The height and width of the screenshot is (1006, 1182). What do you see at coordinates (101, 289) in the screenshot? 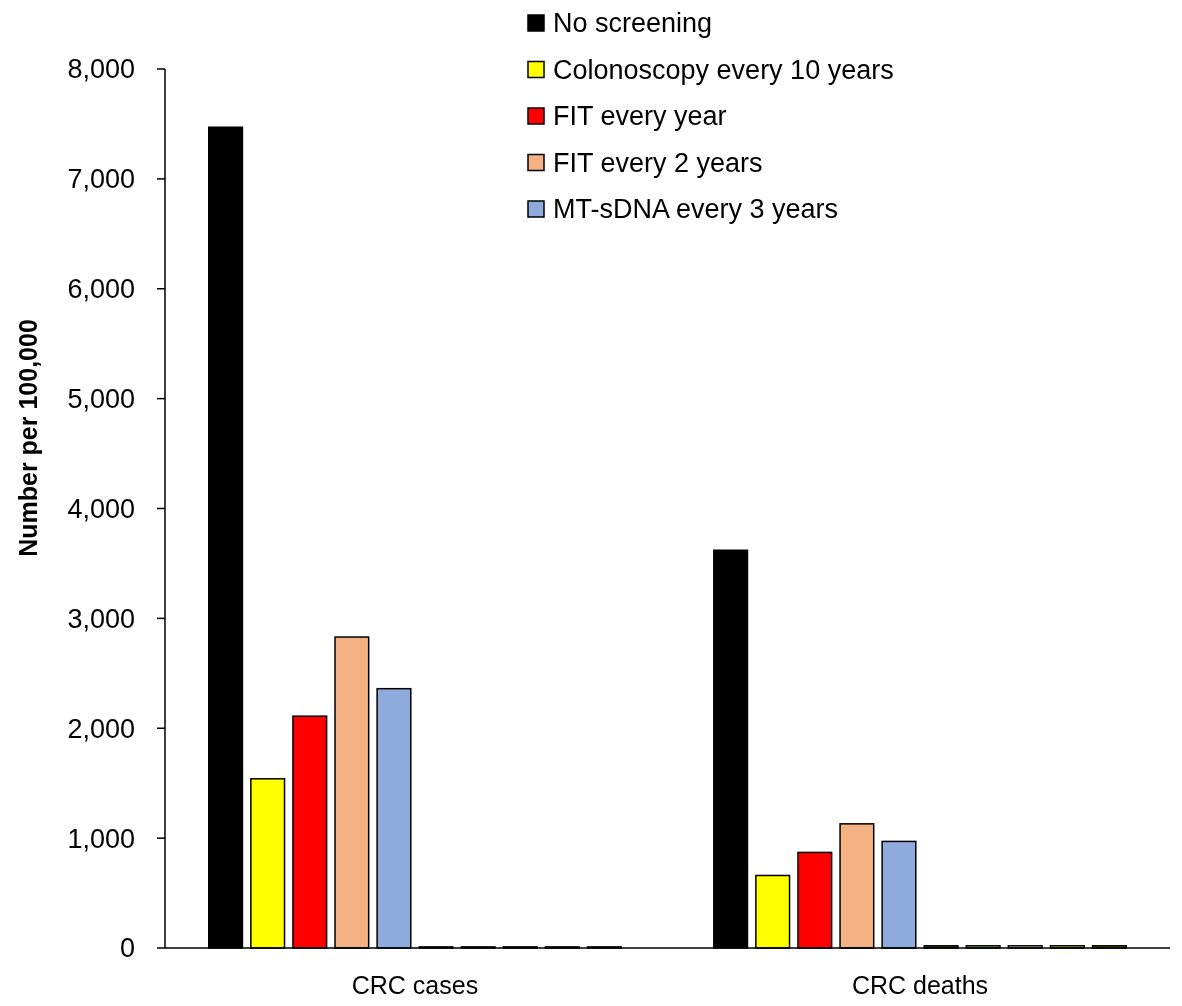
I see `y-tick-label: 6,000` at bounding box center [101, 289].